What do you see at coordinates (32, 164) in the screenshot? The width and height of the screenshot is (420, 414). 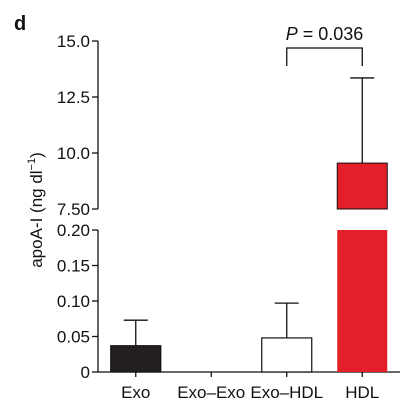 I see `y-axis-label-superscript: −1` at bounding box center [32, 164].